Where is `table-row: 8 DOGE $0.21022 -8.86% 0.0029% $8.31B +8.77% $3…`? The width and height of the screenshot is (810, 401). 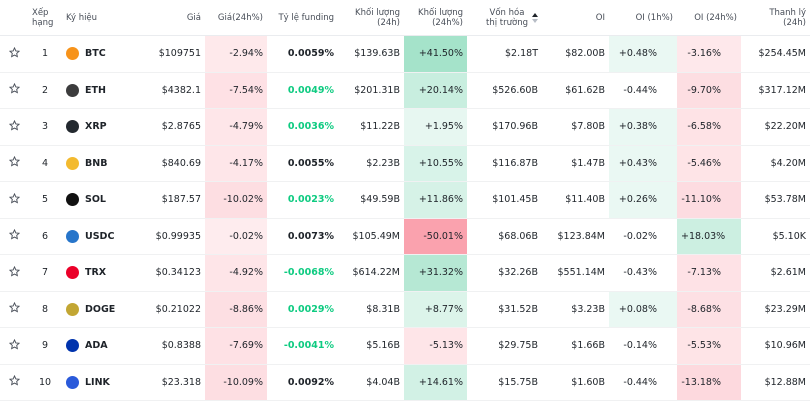 table-row: 8 DOGE $0.21022 -8.86% 0.0029% $8.31B +8.77% $3… is located at coordinates (405, 309).